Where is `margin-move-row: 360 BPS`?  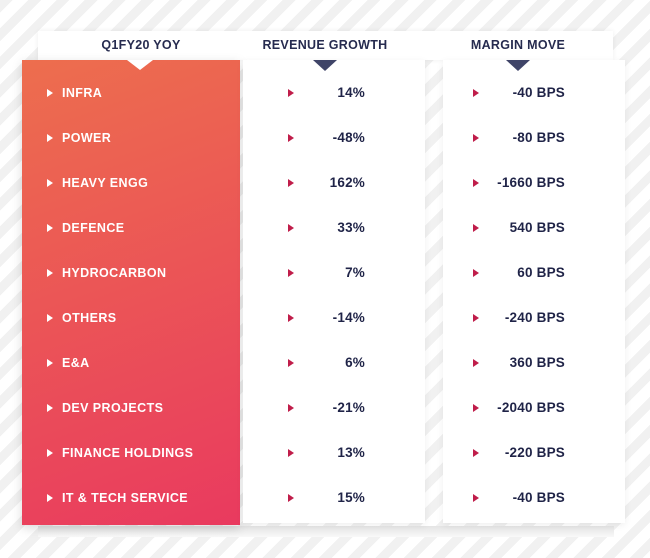 margin-move-row: 360 BPS is located at coordinates (534, 362).